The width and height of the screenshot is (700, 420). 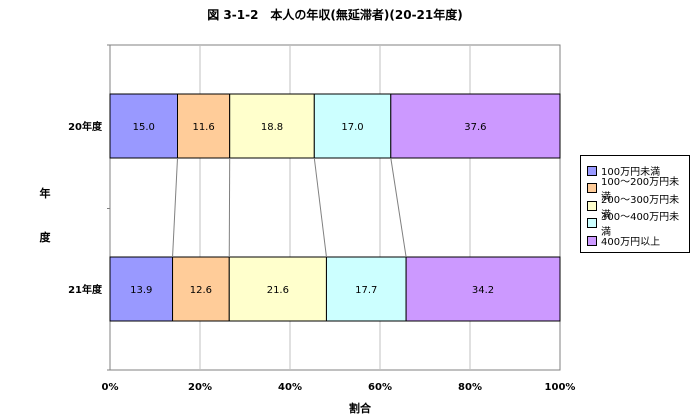 What do you see at coordinates (335, 15) in the screenshot?
I see `chart-title: 図 3-1-2 本人の年収(無延滞者)(20-21年度)` at bounding box center [335, 15].